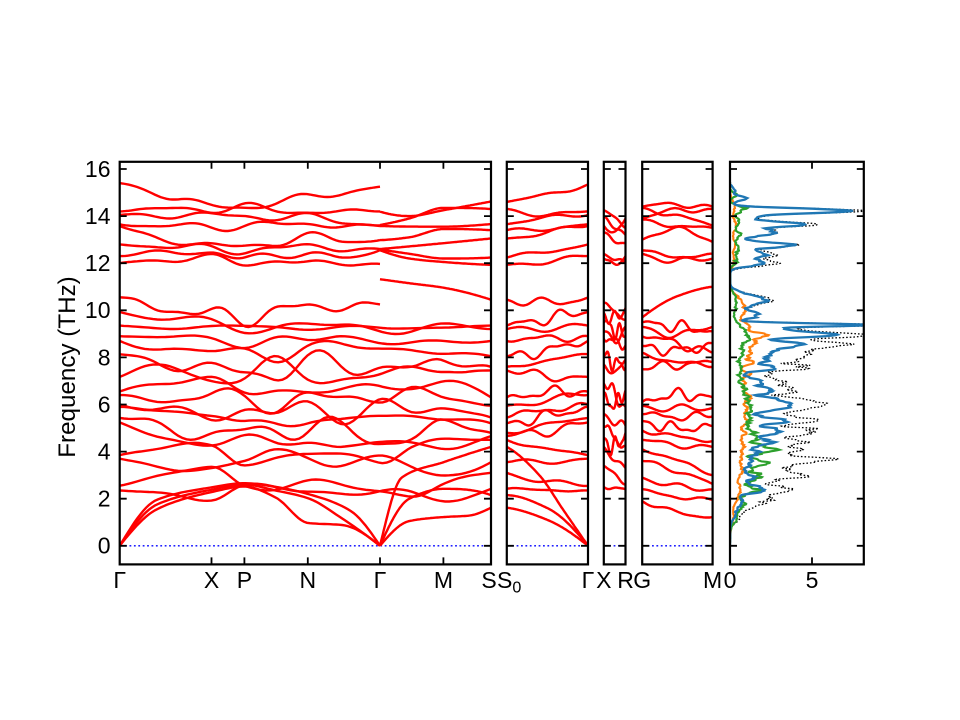  What do you see at coordinates (488, 580) in the screenshot?
I see `svg-text: S` at bounding box center [488, 580].